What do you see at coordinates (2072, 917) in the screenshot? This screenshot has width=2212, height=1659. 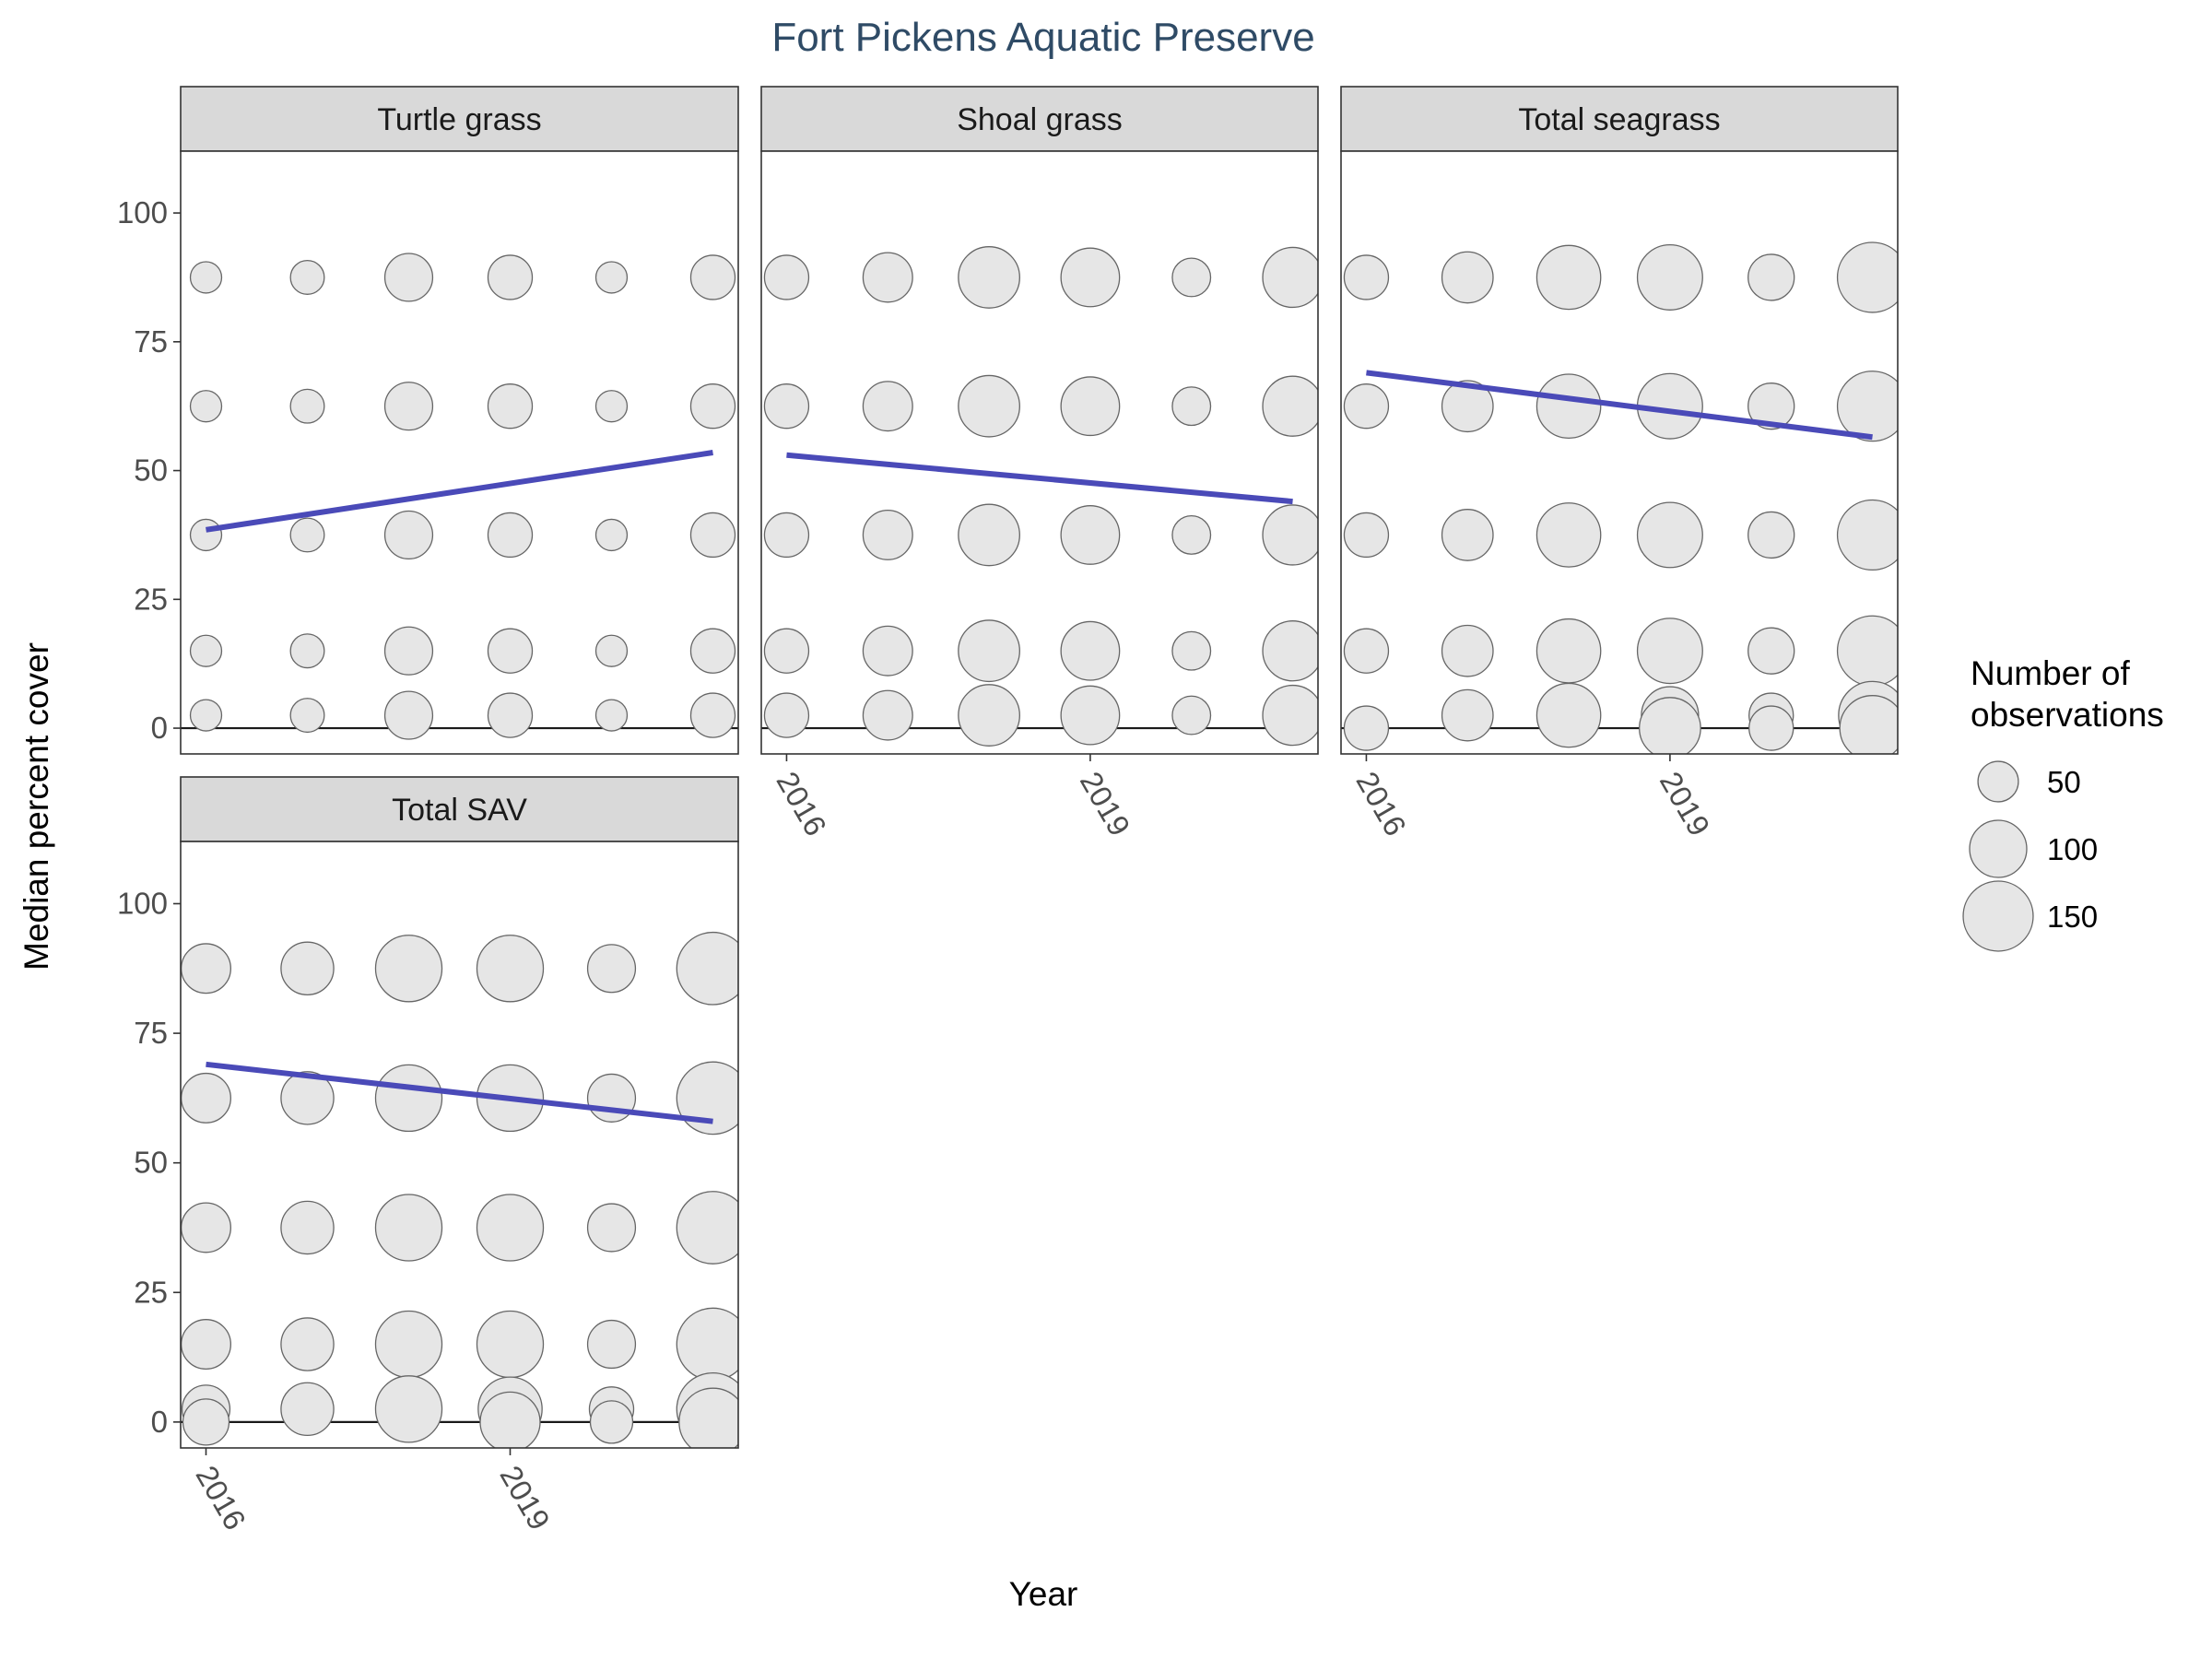 I see `legend-label-150: 150` at bounding box center [2072, 917].